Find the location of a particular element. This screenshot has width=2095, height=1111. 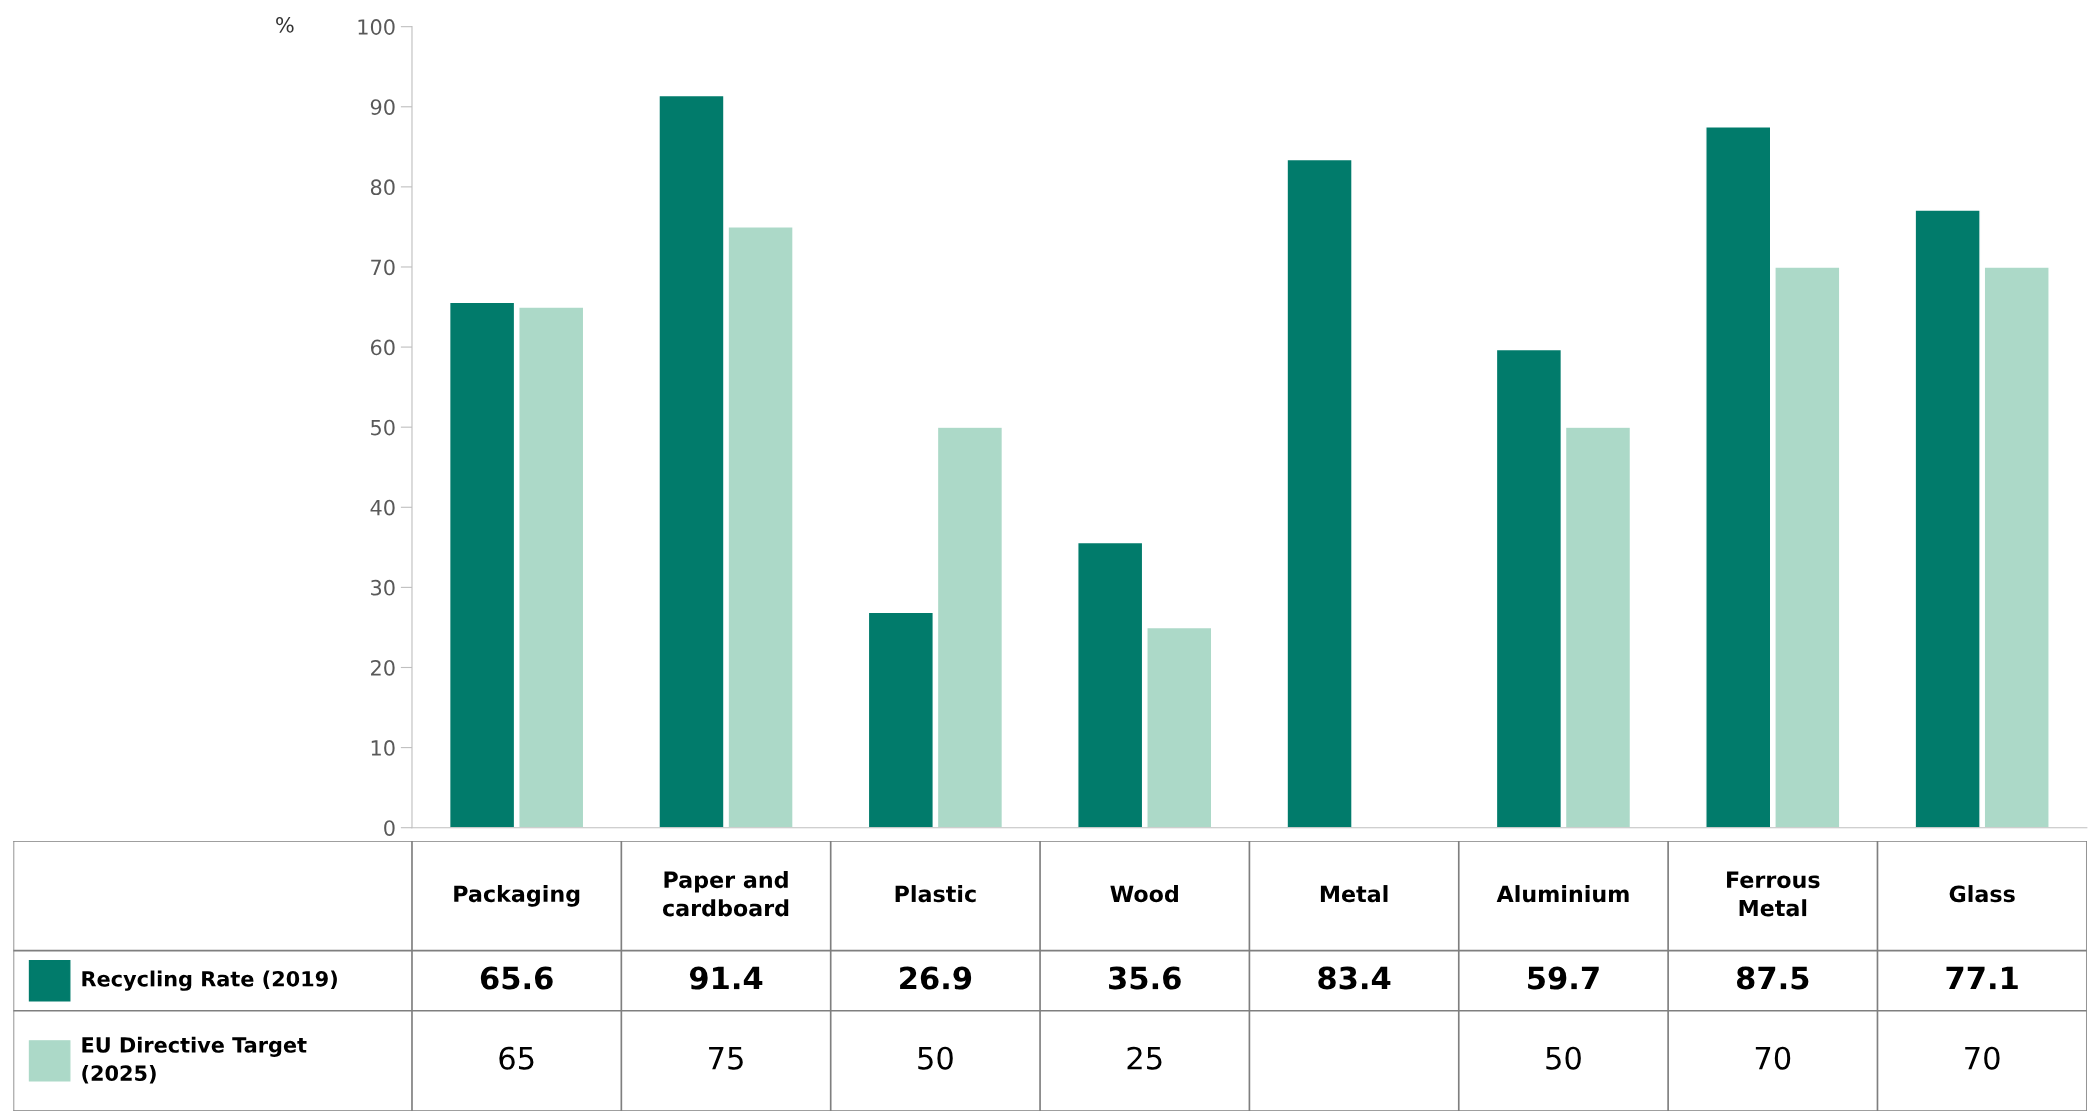

y-tick-label: 50 is located at coordinates (383, 427).